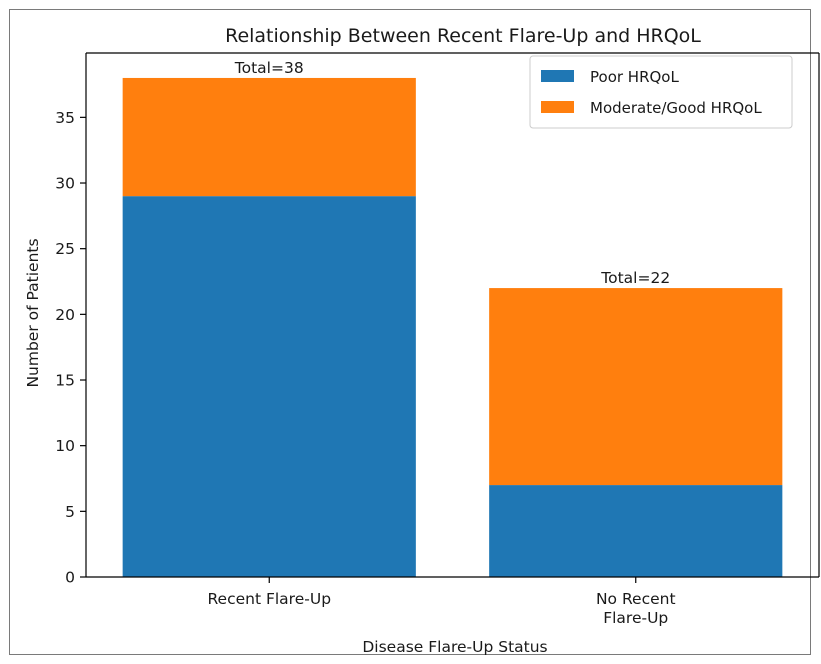  What do you see at coordinates (33, 312) in the screenshot?
I see `y-axis-label: Number of Patients` at bounding box center [33, 312].